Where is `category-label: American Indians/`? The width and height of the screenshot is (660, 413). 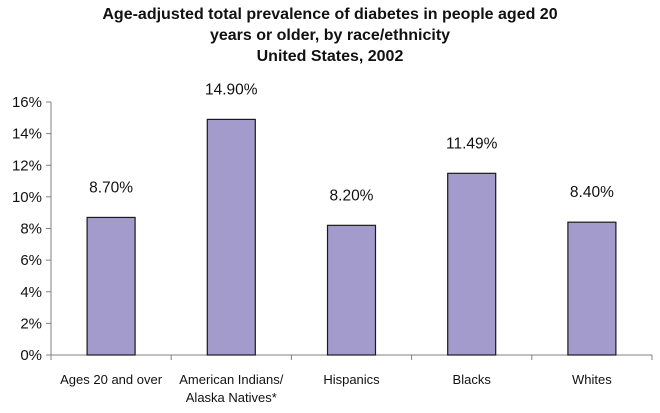
category-label: American Indians/ is located at coordinates (231, 379).